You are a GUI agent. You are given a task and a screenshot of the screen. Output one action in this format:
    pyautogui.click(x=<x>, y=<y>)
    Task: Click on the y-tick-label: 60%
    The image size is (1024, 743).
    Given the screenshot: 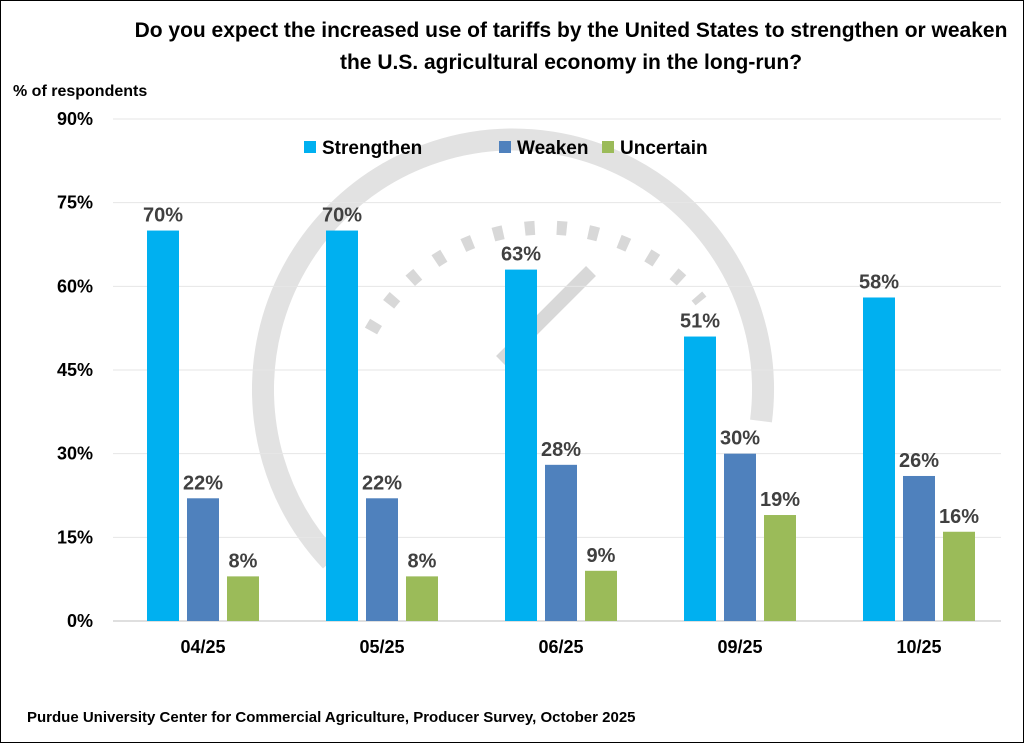 What is the action you would take?
    pyautogui.click(x=75, y=286)
    